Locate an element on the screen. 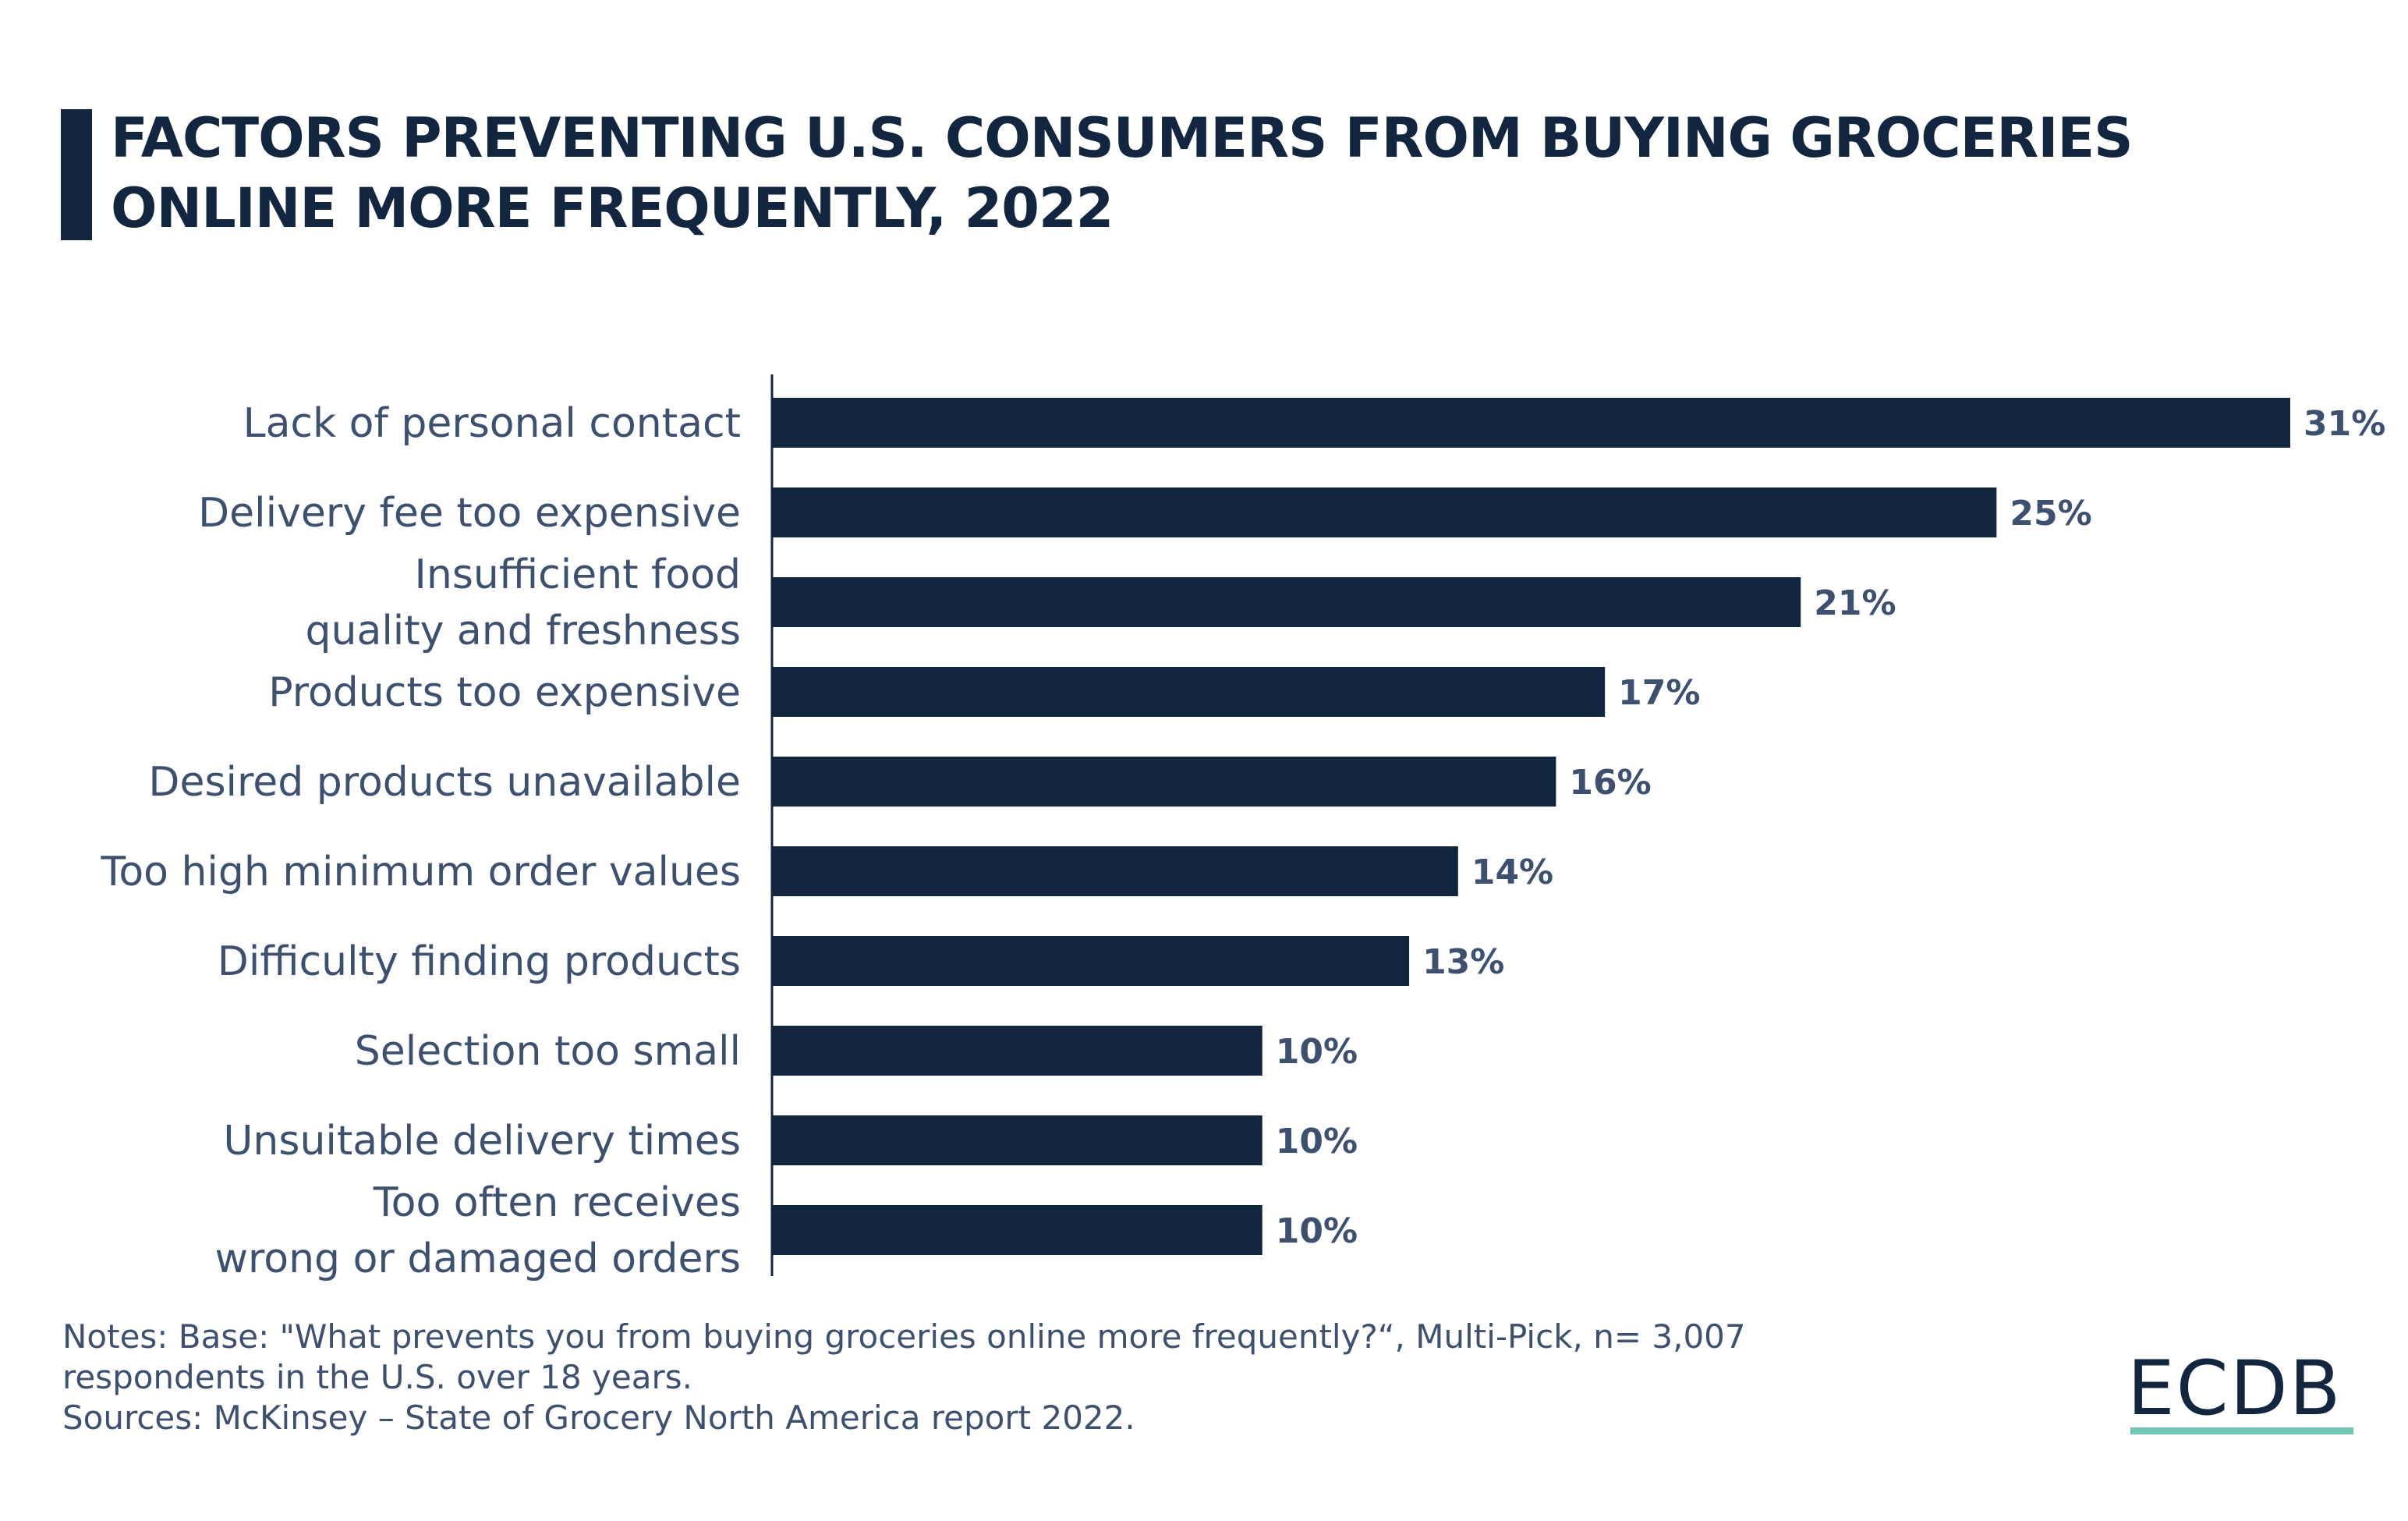 The width and height of the screenshot is (2408, 1521). ecdb-logo: ECDB is located at coordinates (2234, 1389).